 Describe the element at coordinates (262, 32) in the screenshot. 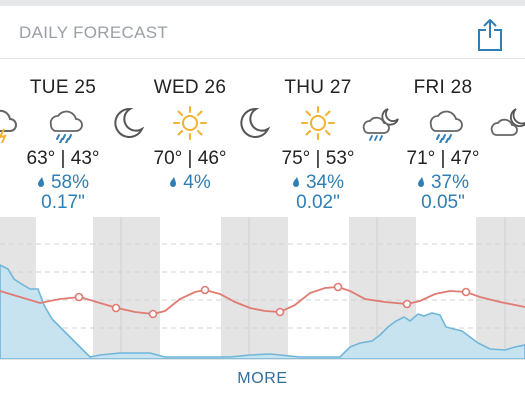

I see `forecast-header: DAILY FORECAST` at that location.